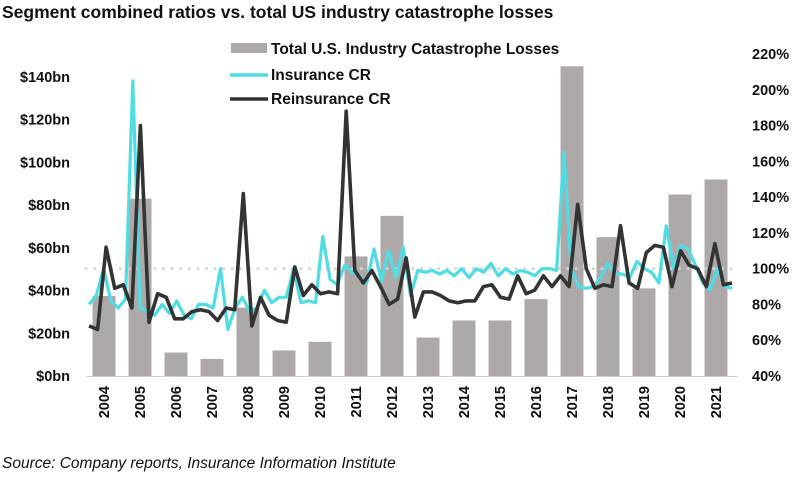  I want to click on right-tick-label: 100%, so click(770, 270).